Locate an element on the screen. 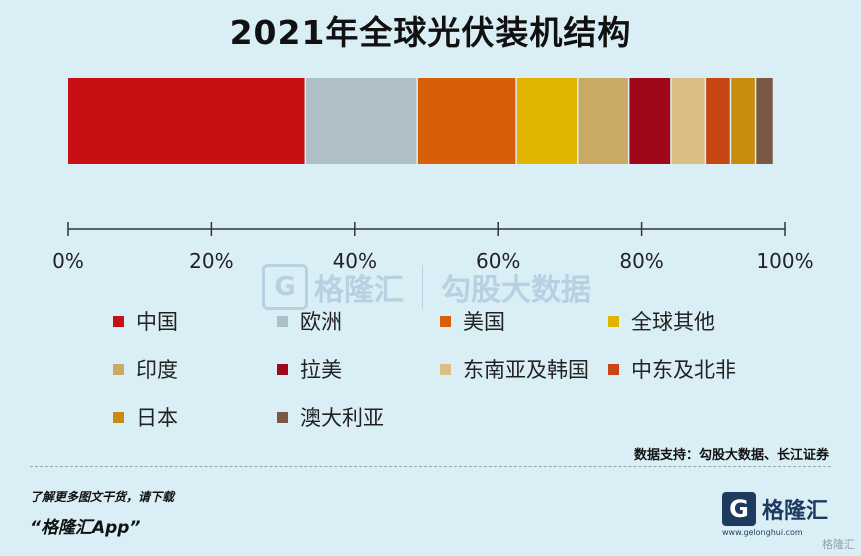 This screenshot has height=556, width=861. logo-mark-icon: G is located at coordinates (739, 509).